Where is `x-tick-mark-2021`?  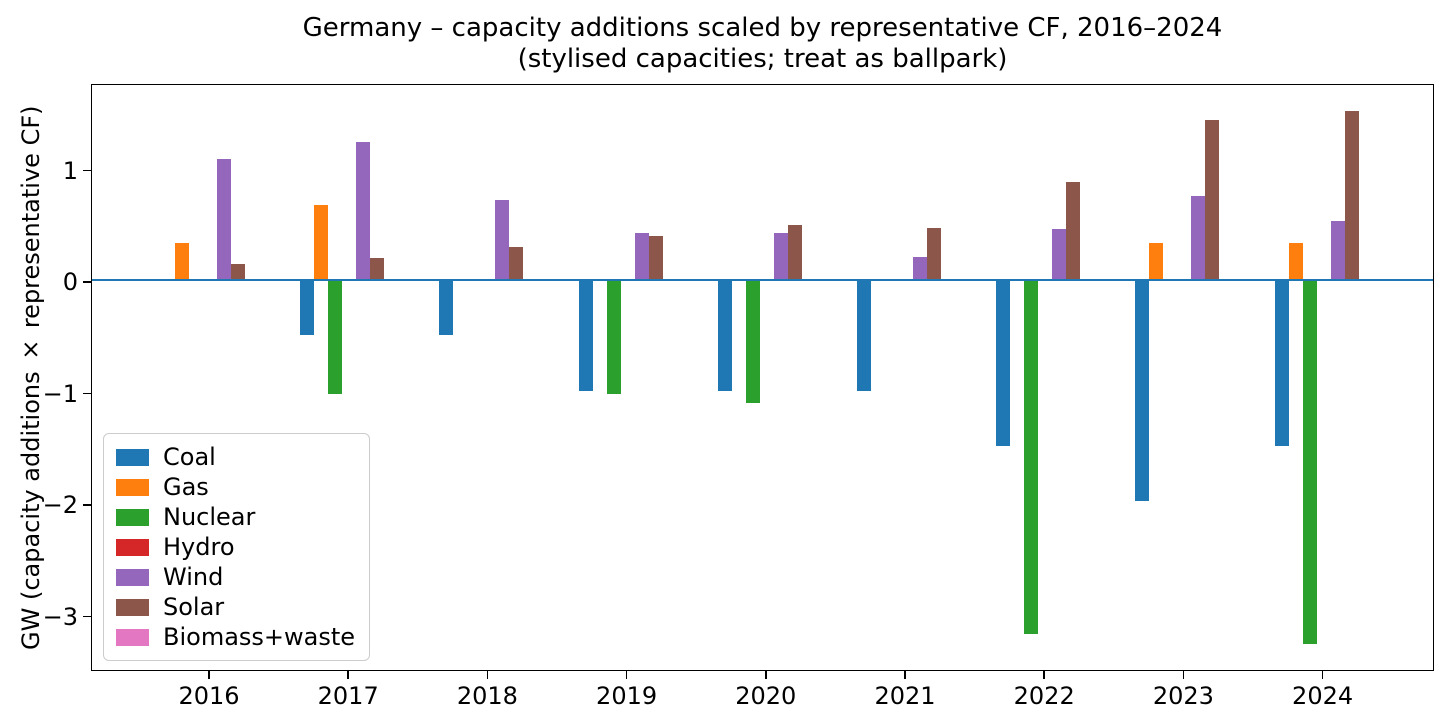 x-tick-mark-2021 is located at coordinates (905, 675).